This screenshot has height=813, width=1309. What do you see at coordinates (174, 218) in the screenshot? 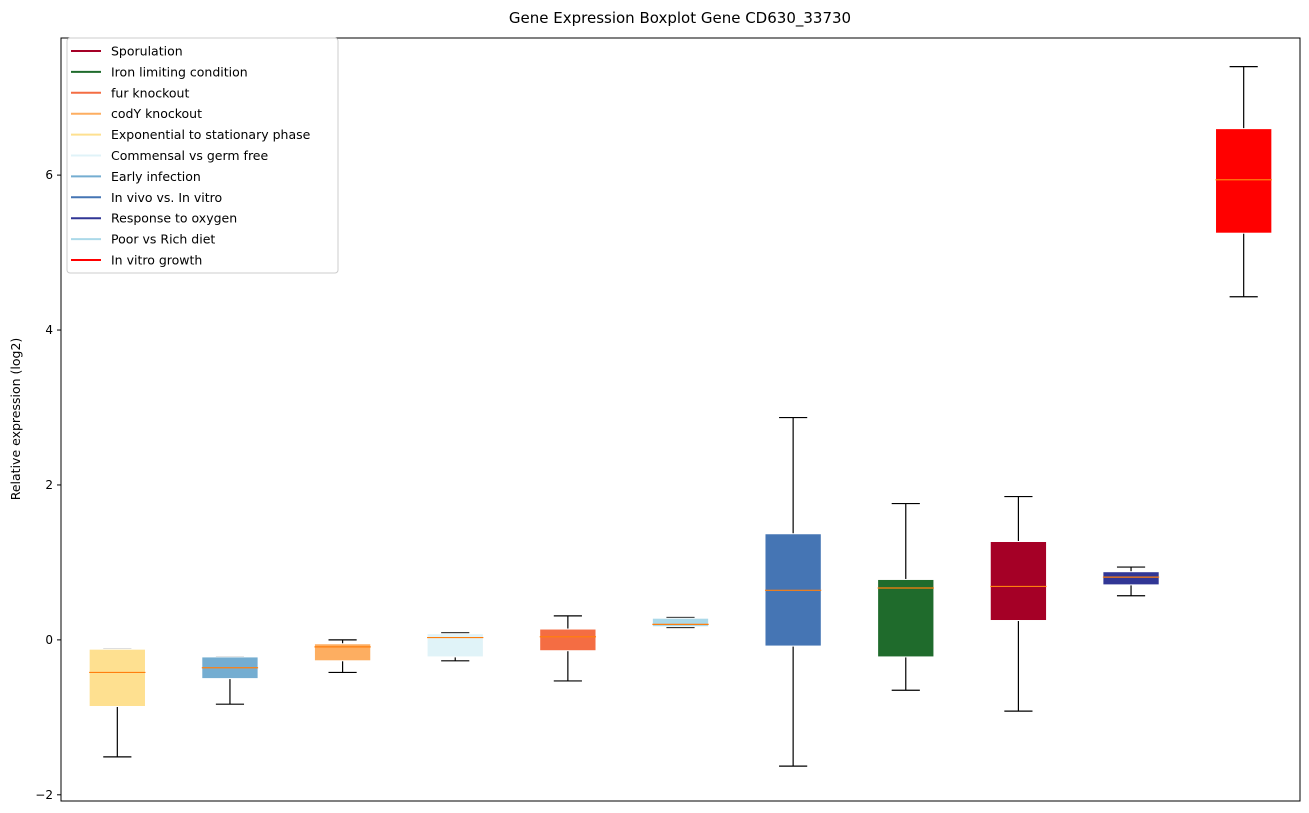
I see `legend-label: Response to oxygen` at bounding box center [174, 218].